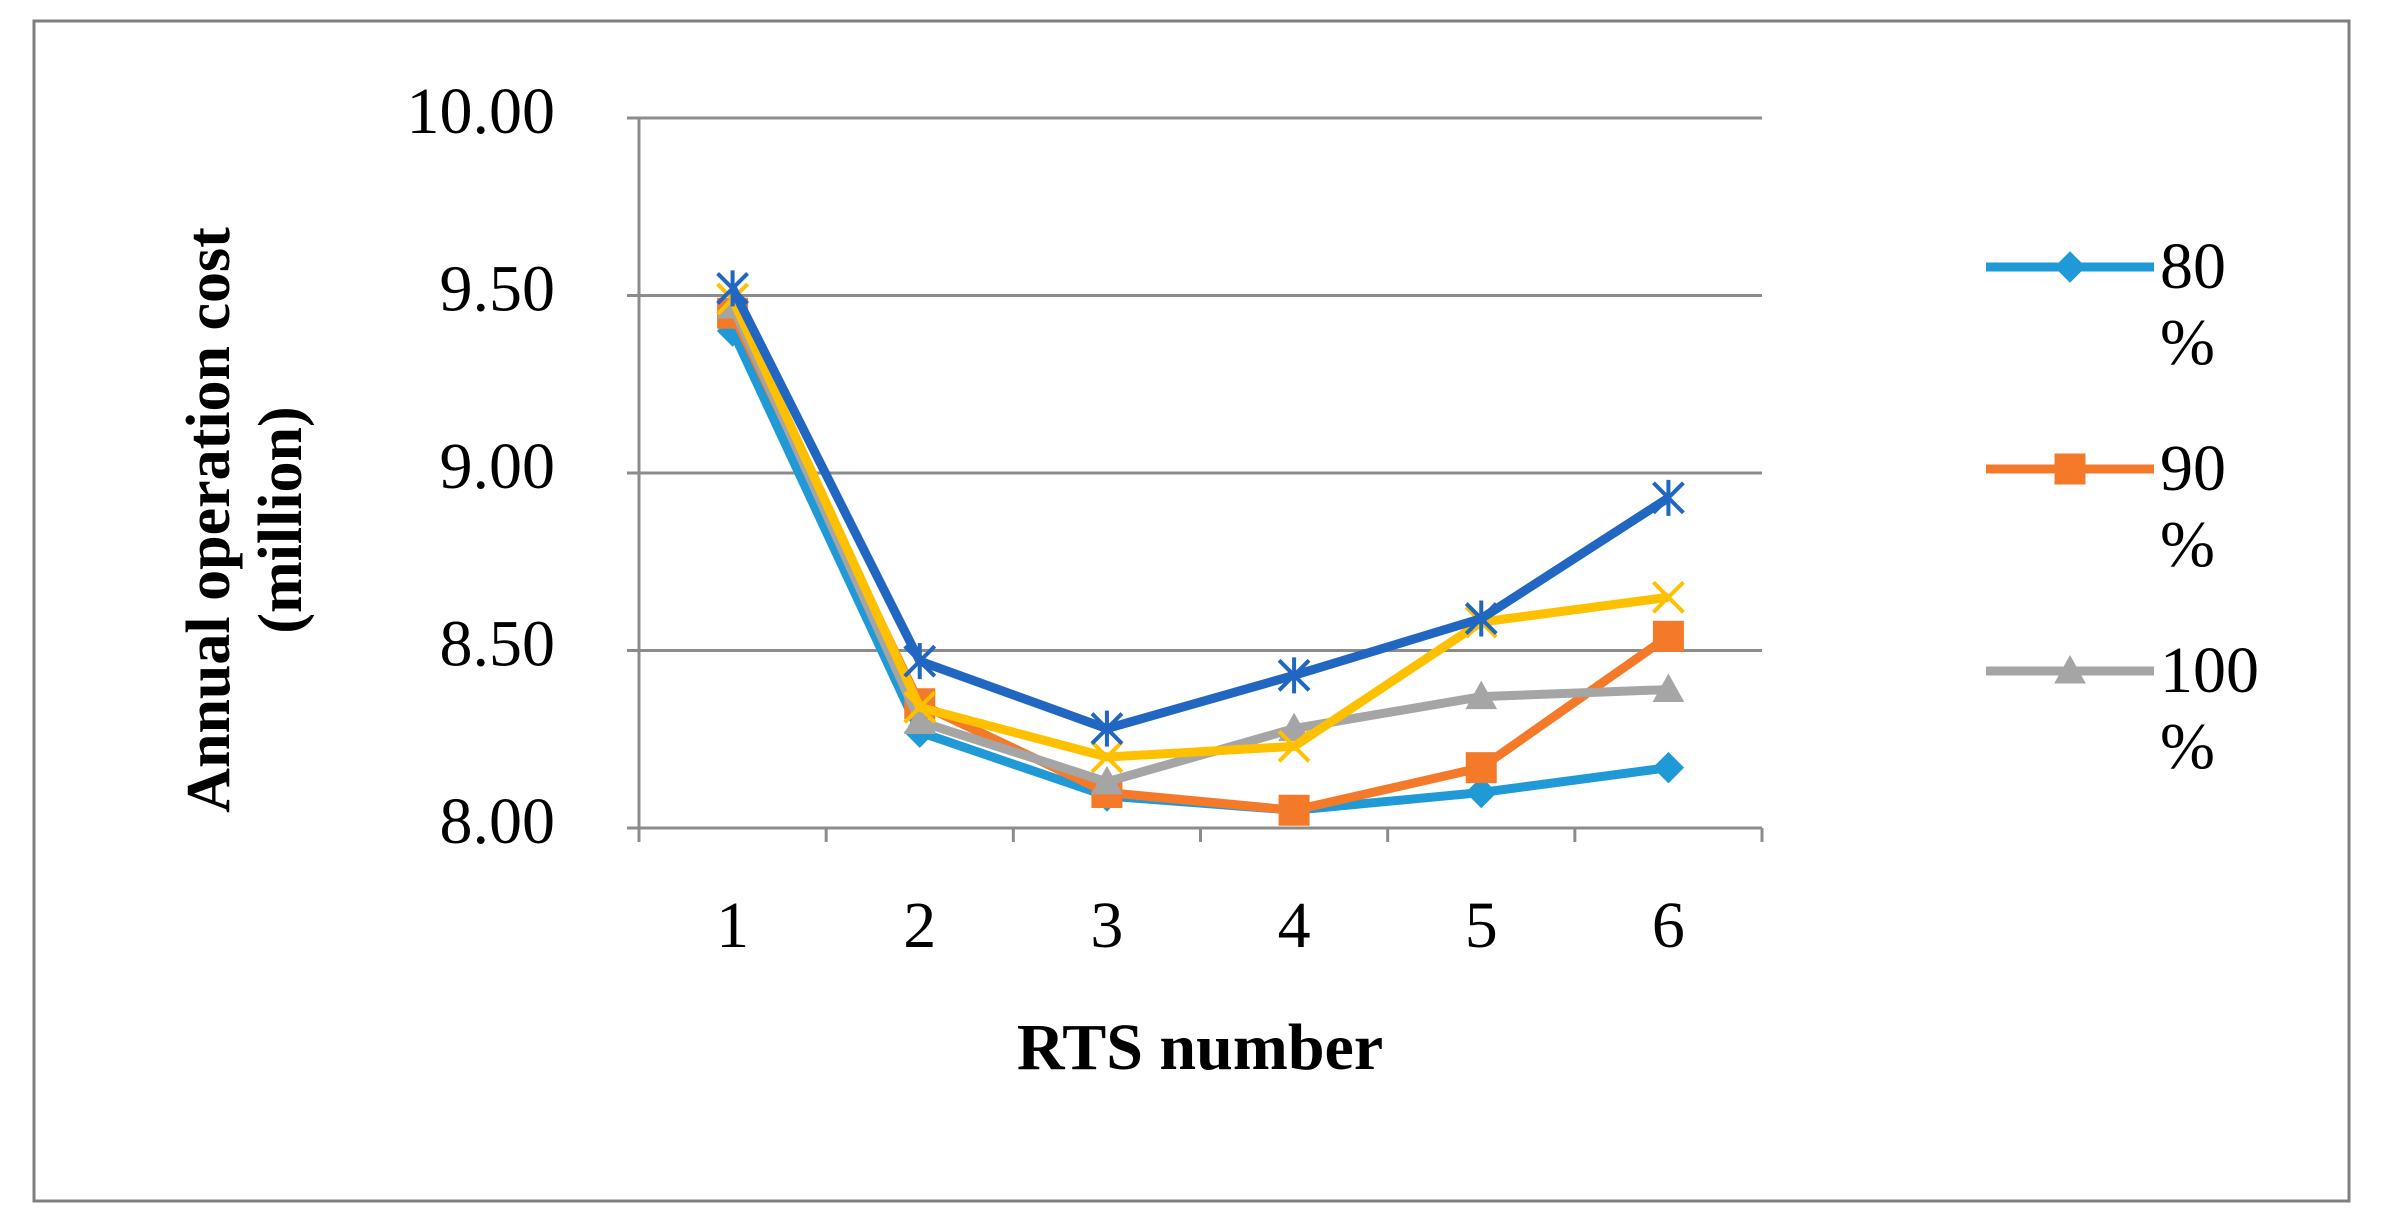 The width and height of the screenshot is (2382, 1222). I want to click on x-tick-label: 3, so click(1106, 925).